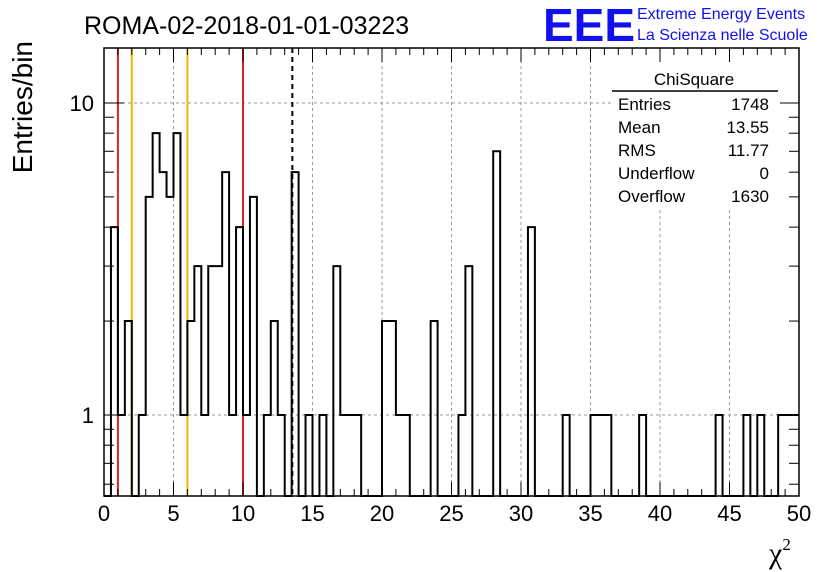 The image size is (836, 572). What do you see at coordinates (521, 513) in the screenshot?
I see `x-tick-label: 30` at bounding box center [521, 513].